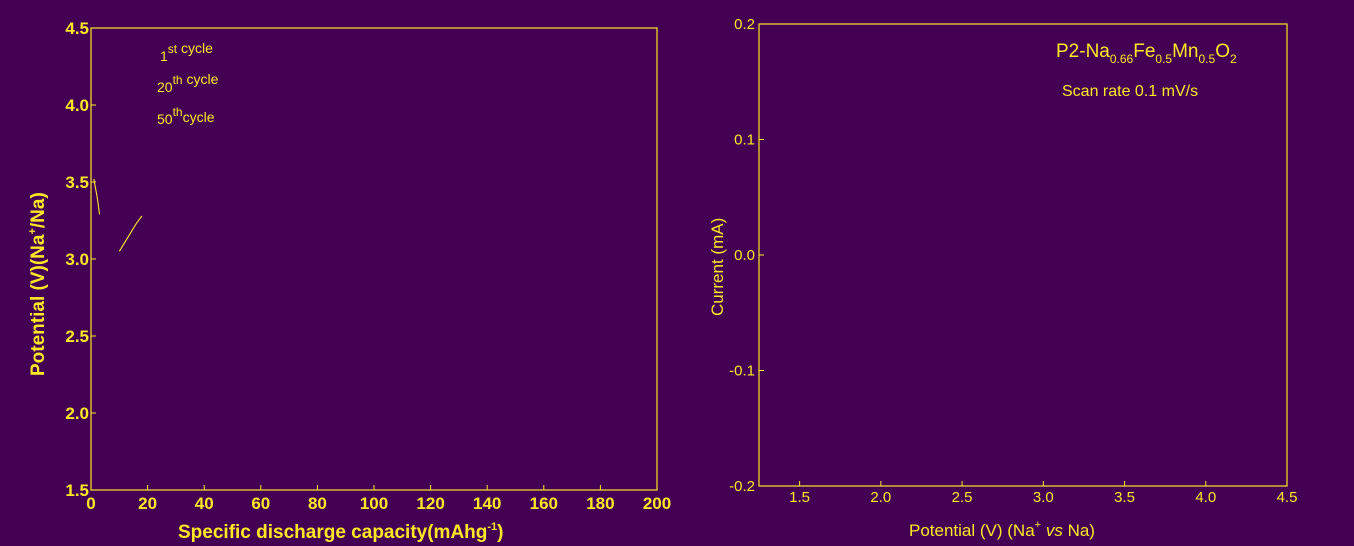 This screenshot has height=546, width=1354. Describe the element at coordinates (77, 413) in the screenshot. I see `y-tick-label: 2.0` at that location.